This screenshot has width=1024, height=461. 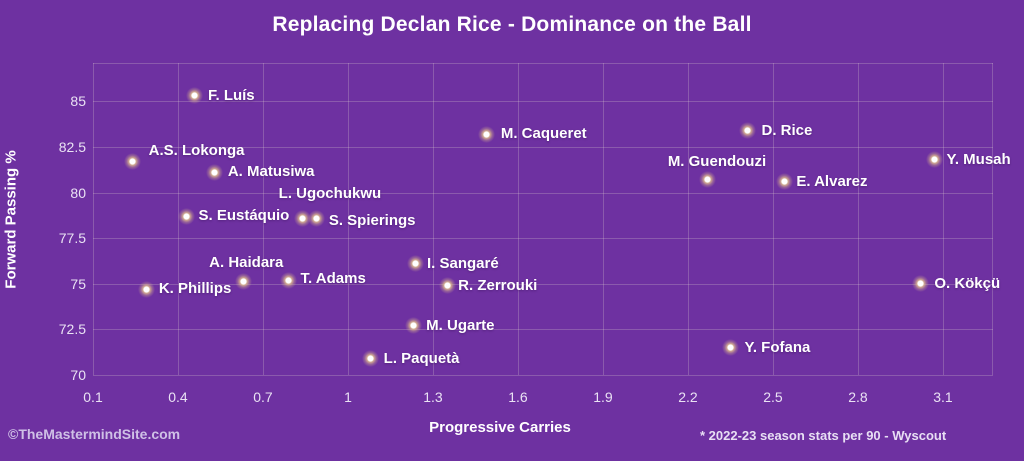 I want to click on x-tick-label: 2.8, so click(x=858, y=397).